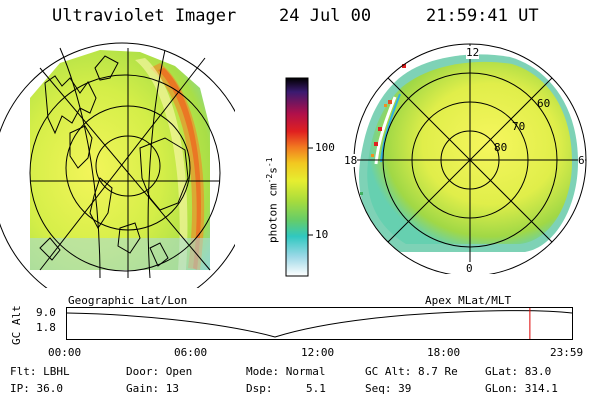 Image resolution: width=600 pixels, height=400 pixels. Describe the element at coordinates (469, 268) in the screenshot. I see `mlt-label-0: 0` at that location.